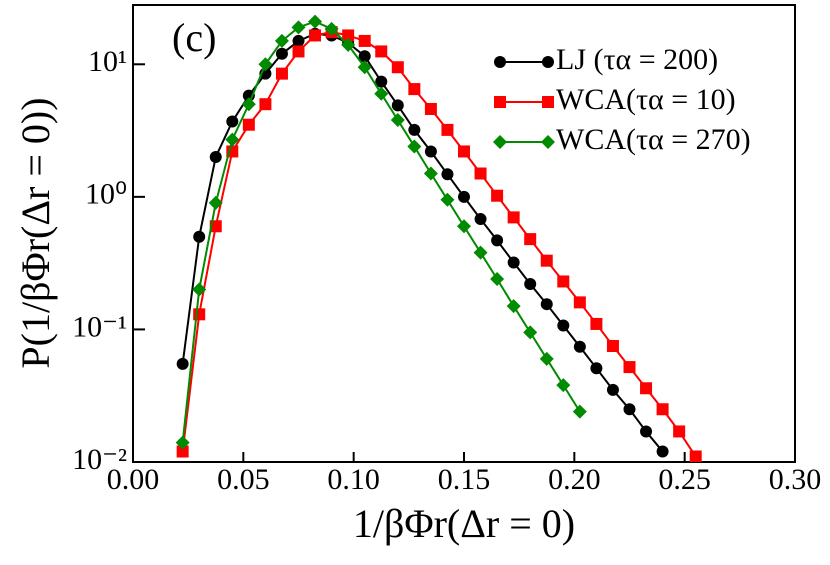 The width and height of the screenshot is (830, 565). Describe the element at coordinates (353, 479) in the screenshot. I see `x-tick-label: 0.10` at that location.